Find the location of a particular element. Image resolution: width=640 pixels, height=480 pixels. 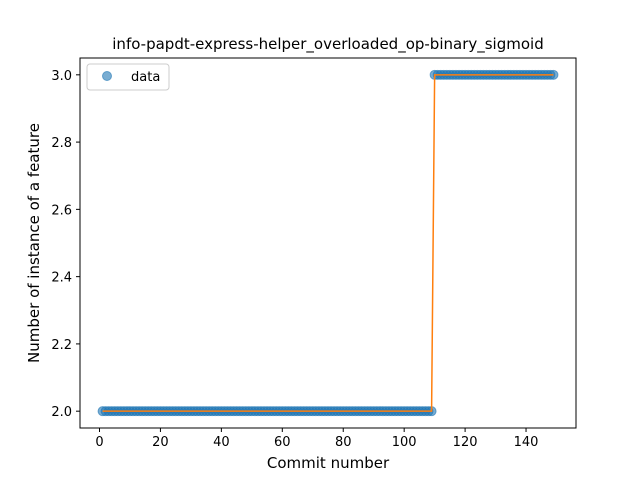

legend: data is located at coordinates (128, 77).